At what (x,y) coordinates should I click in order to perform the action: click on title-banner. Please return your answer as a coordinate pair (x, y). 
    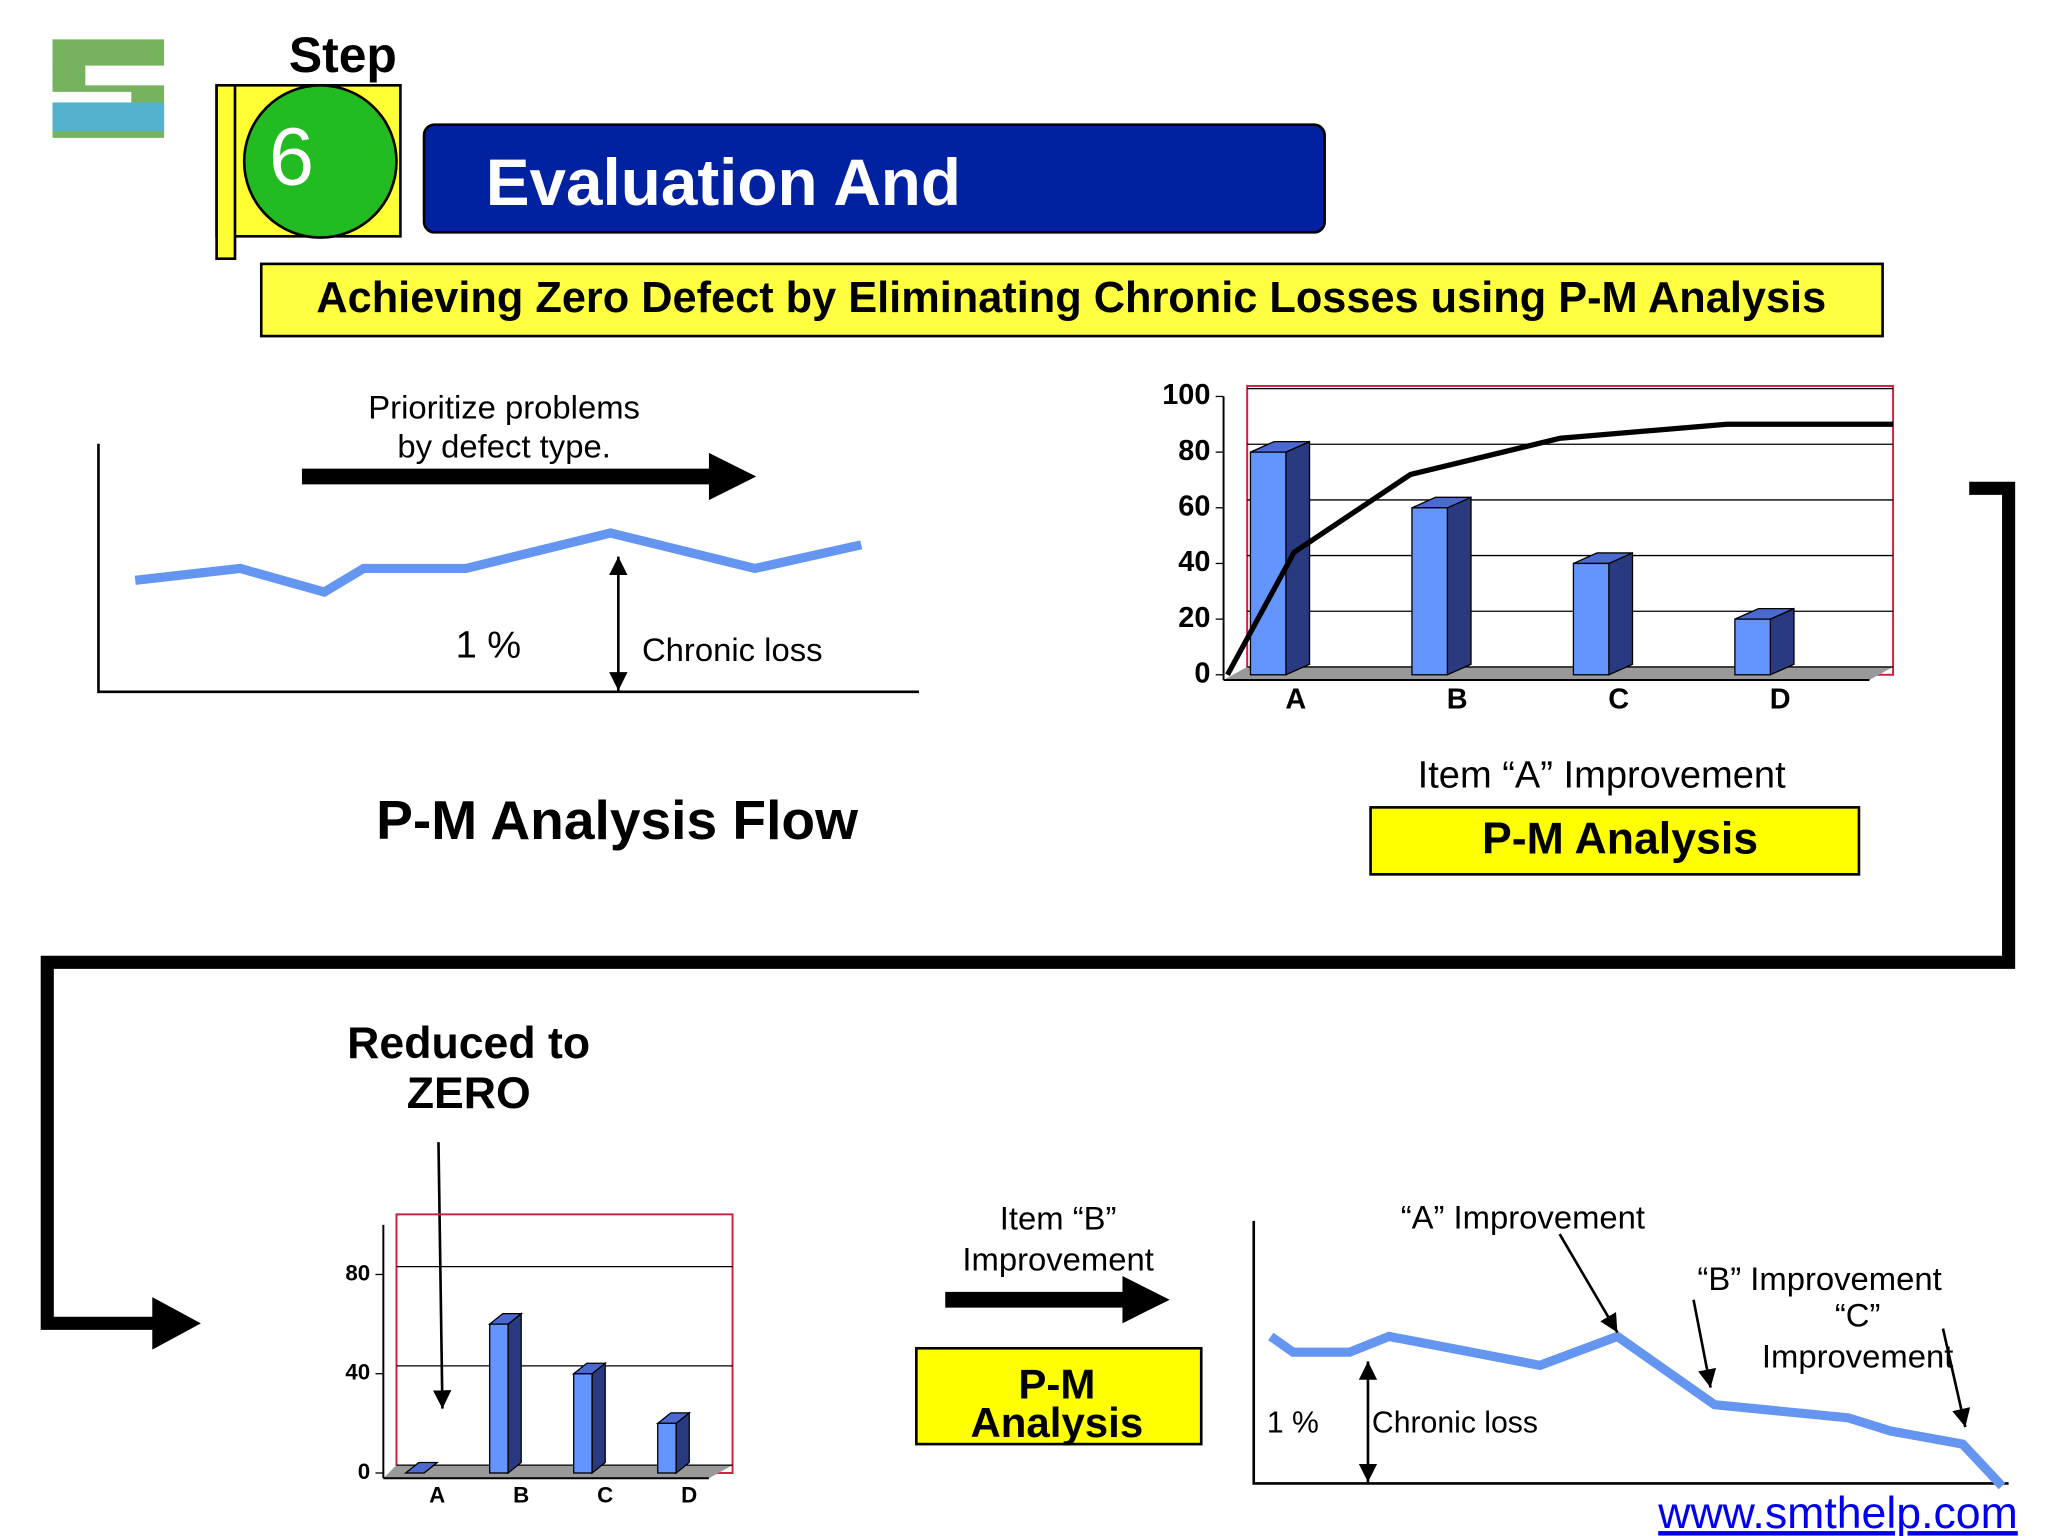
    Looking at the image, I should click on (874, 178).